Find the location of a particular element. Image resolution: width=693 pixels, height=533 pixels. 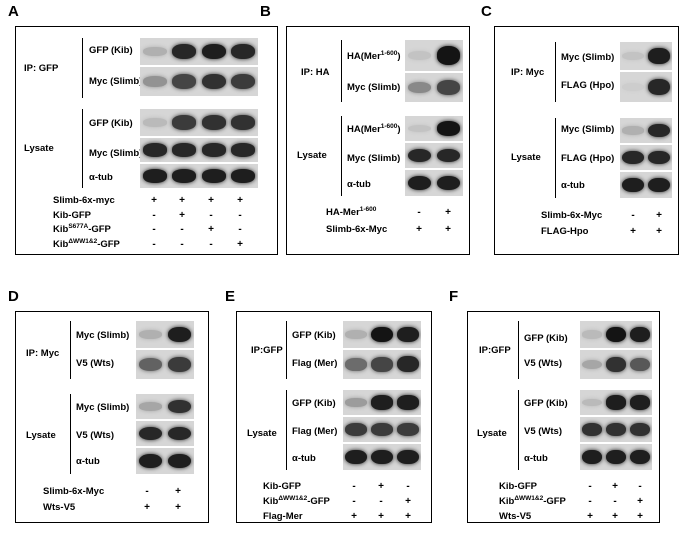

panel-letter: F is located at coordinates (454, 296).